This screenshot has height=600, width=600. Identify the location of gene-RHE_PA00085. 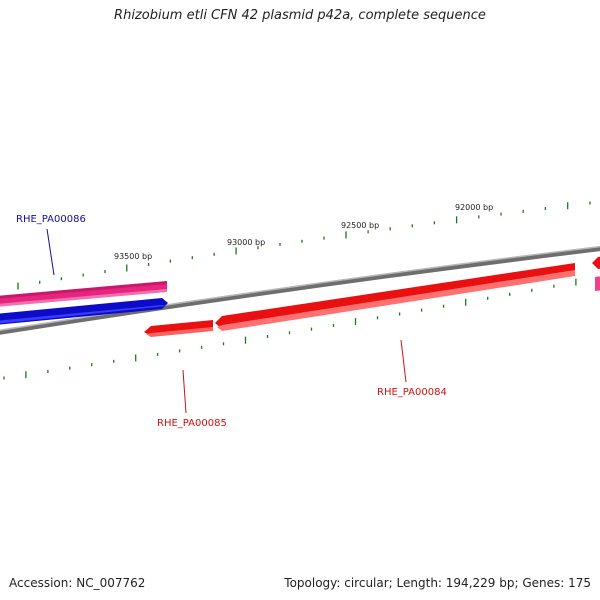
(178, 328).